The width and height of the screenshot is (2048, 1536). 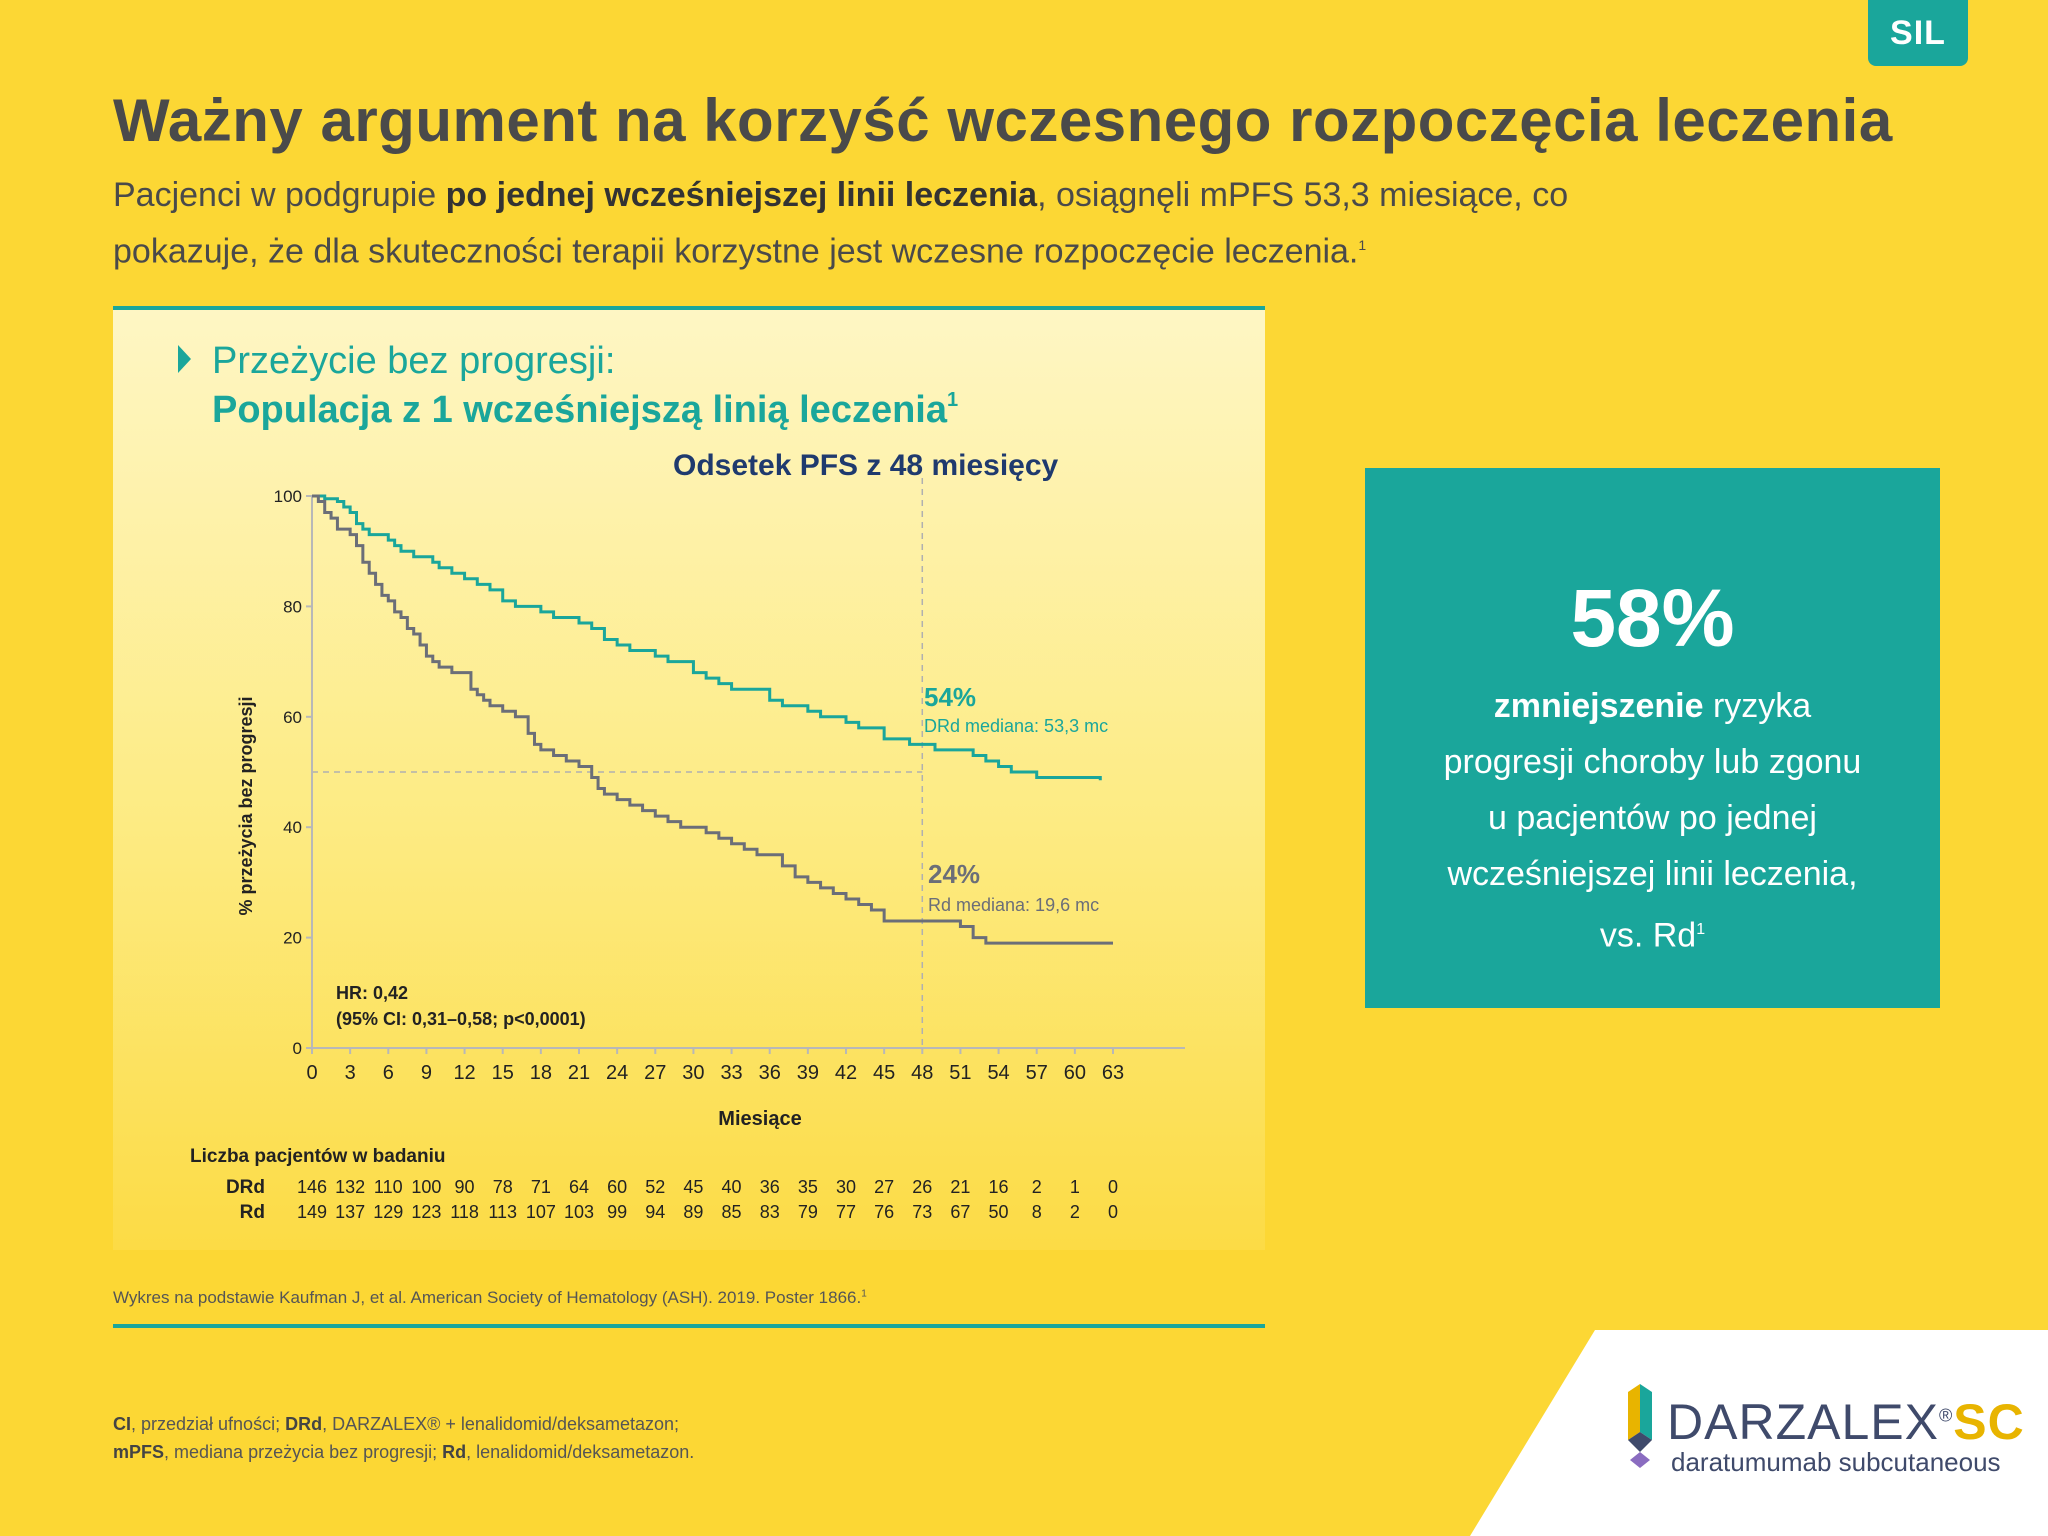 What do you see at coordinates (884, 1212) in the screenshot?
I see `at-risk-cell: 76` at bounding box center [884, 1212].